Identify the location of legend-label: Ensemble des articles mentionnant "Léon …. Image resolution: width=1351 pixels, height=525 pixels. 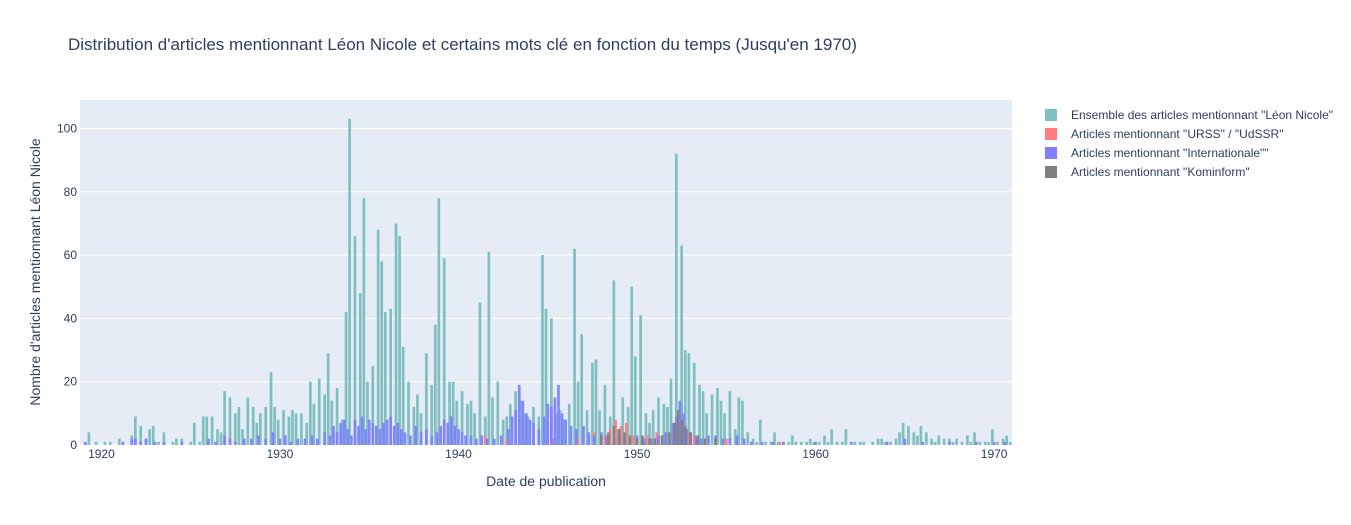
(1202, 115).